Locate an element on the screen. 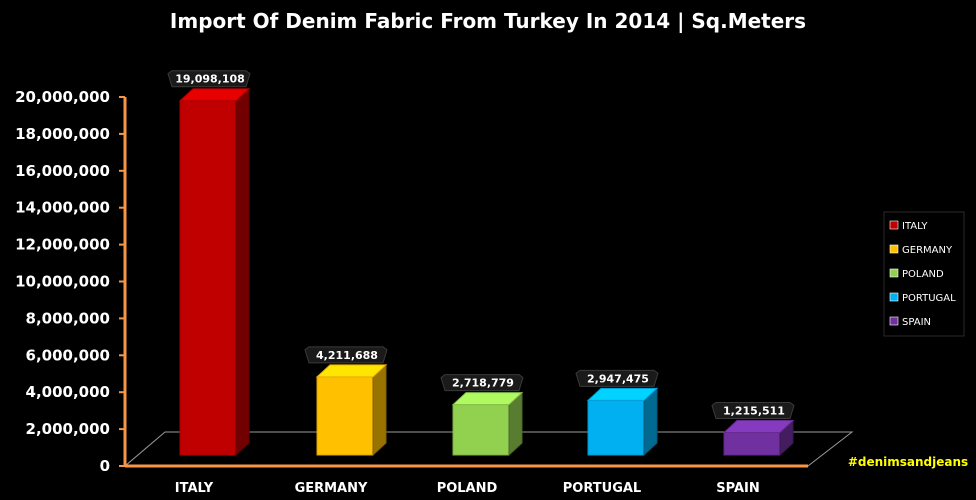 The width and height of the screenshot is (976, 500). data-label-text: 2,947,475 is located at coordinates (618, 378).